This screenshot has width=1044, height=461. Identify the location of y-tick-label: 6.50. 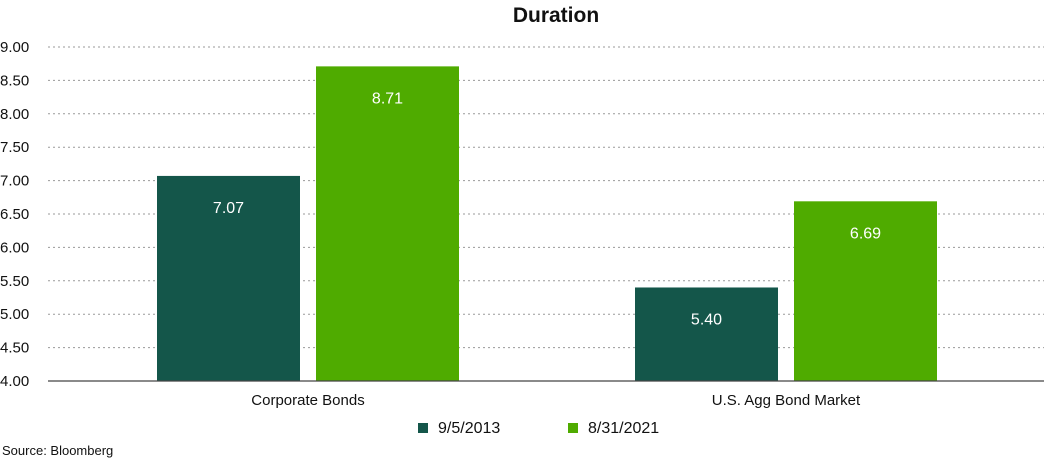
(14, 214).